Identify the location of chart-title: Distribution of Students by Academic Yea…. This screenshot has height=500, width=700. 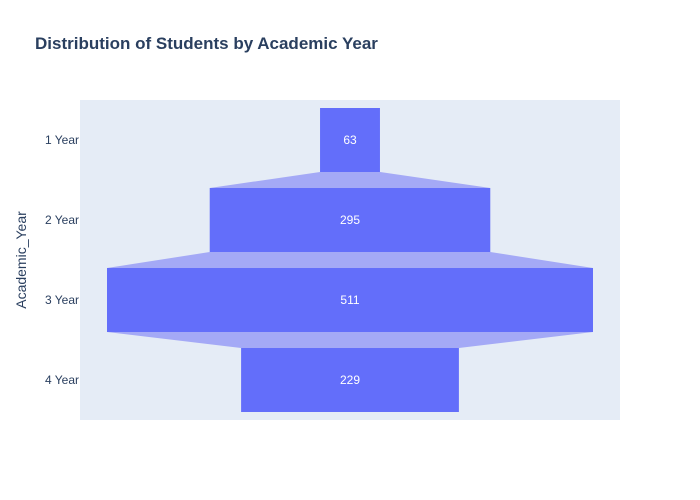
(206, 43).